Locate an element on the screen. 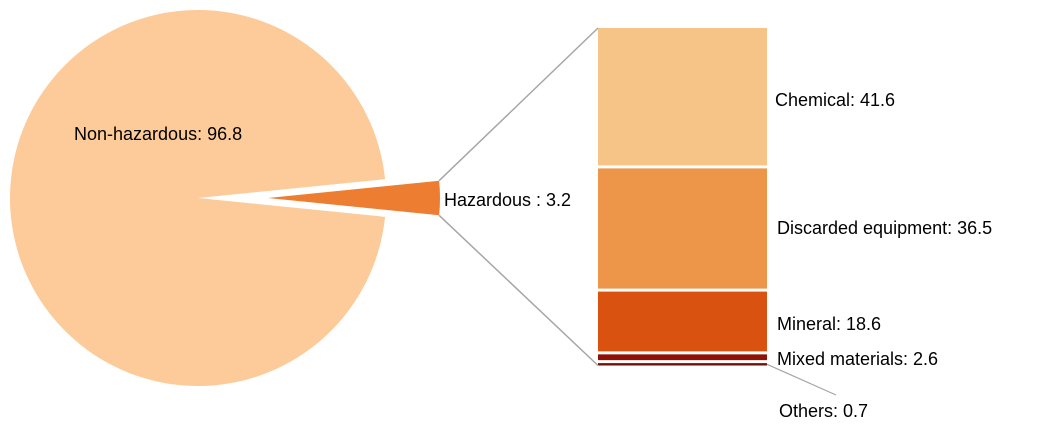 The height and width of the screenshot is (424, 1053). connector-line-bottom is located at coordinates (518, 290).